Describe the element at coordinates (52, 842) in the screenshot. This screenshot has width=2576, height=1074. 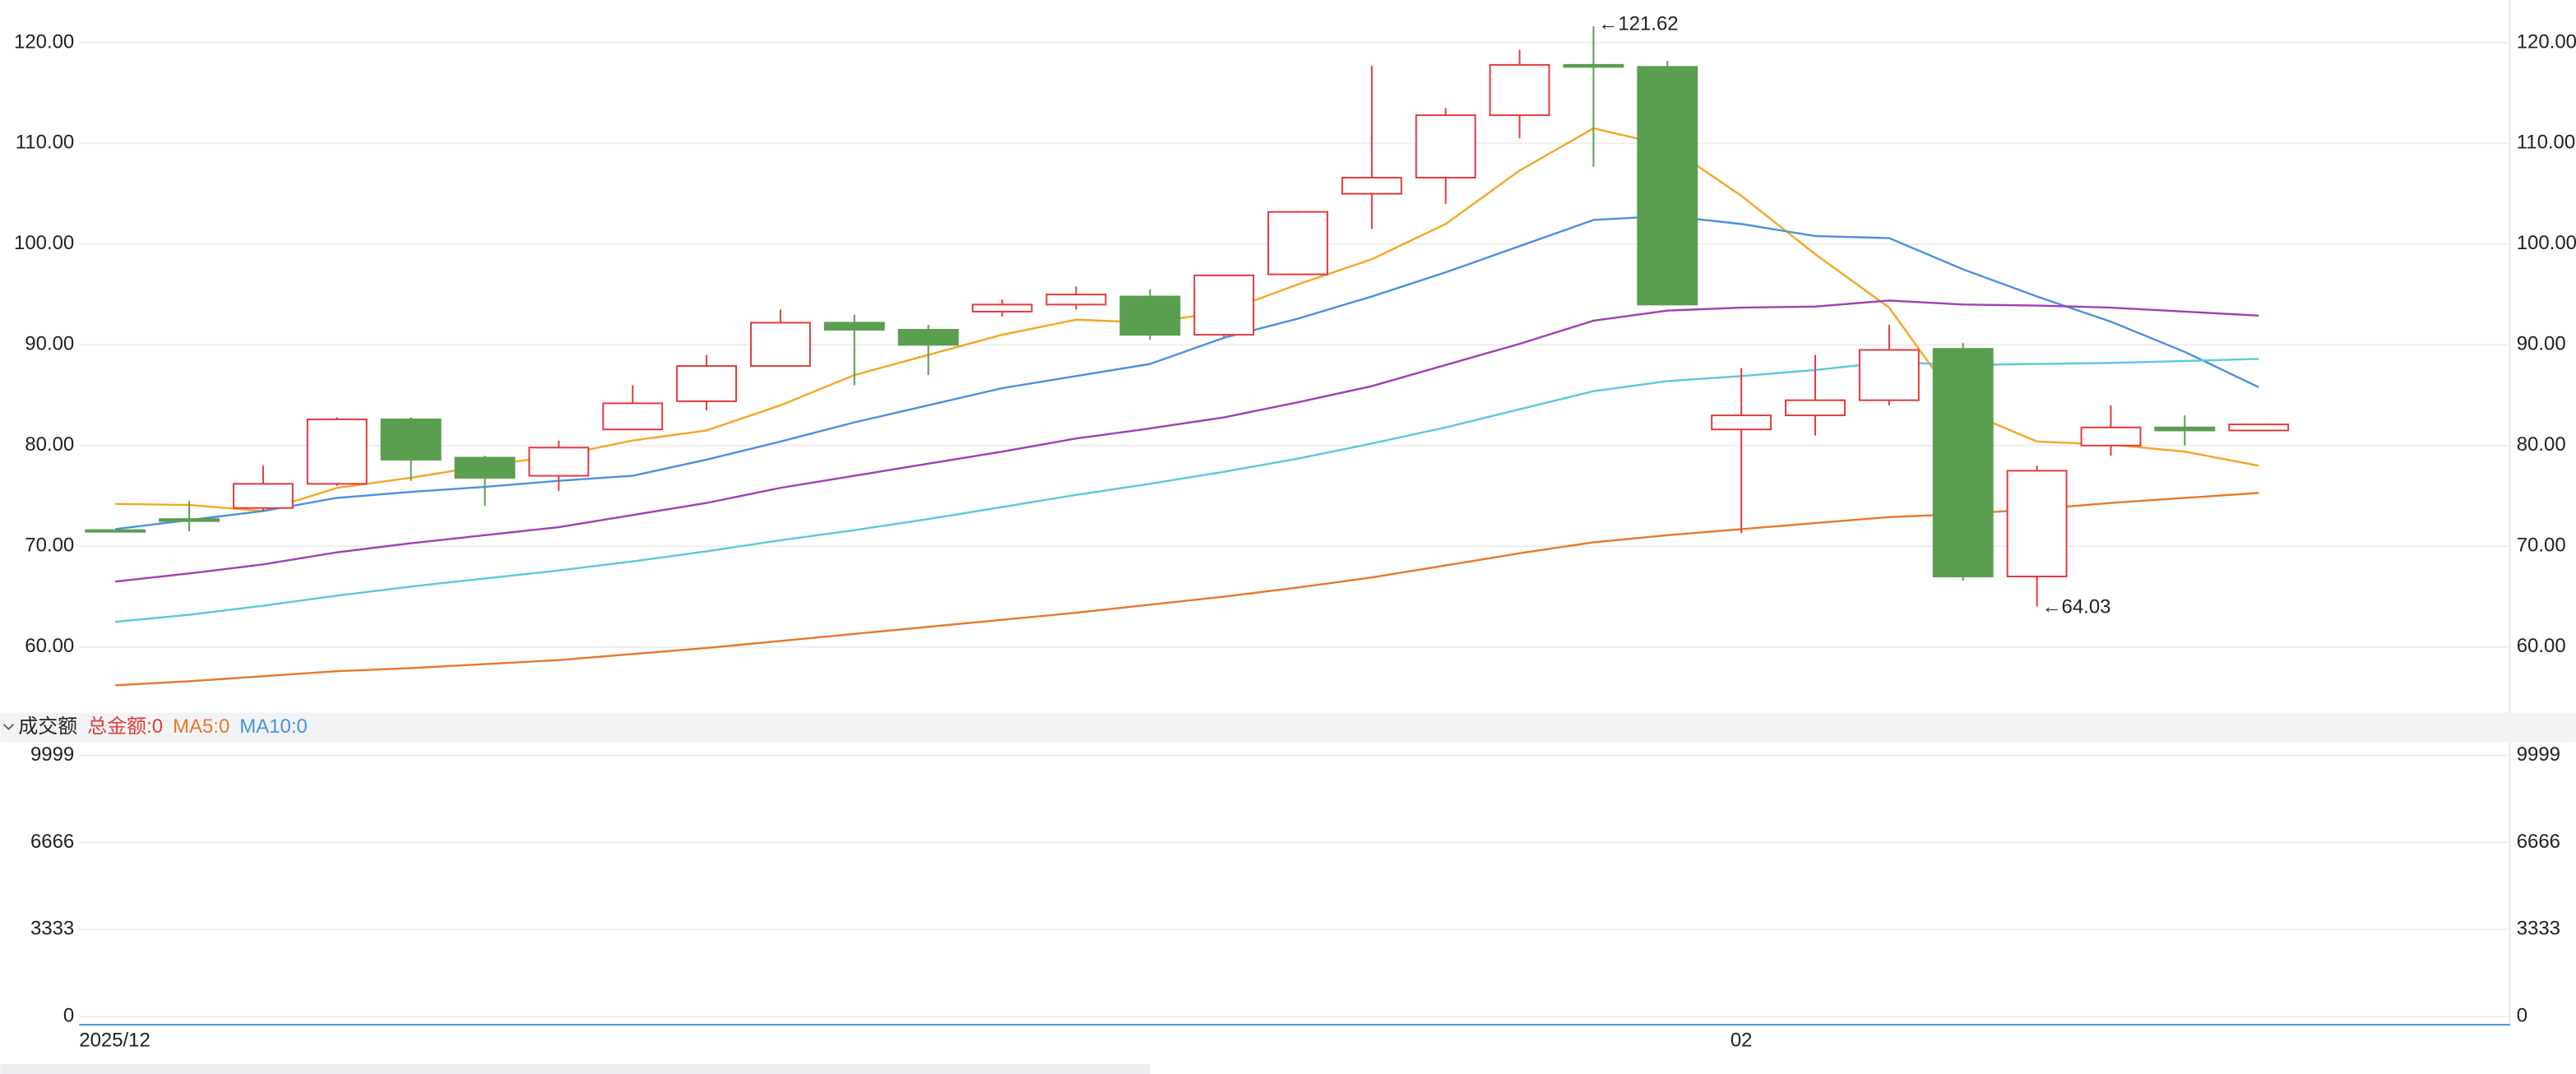
I see `y-tick-label: 6666` at that location.